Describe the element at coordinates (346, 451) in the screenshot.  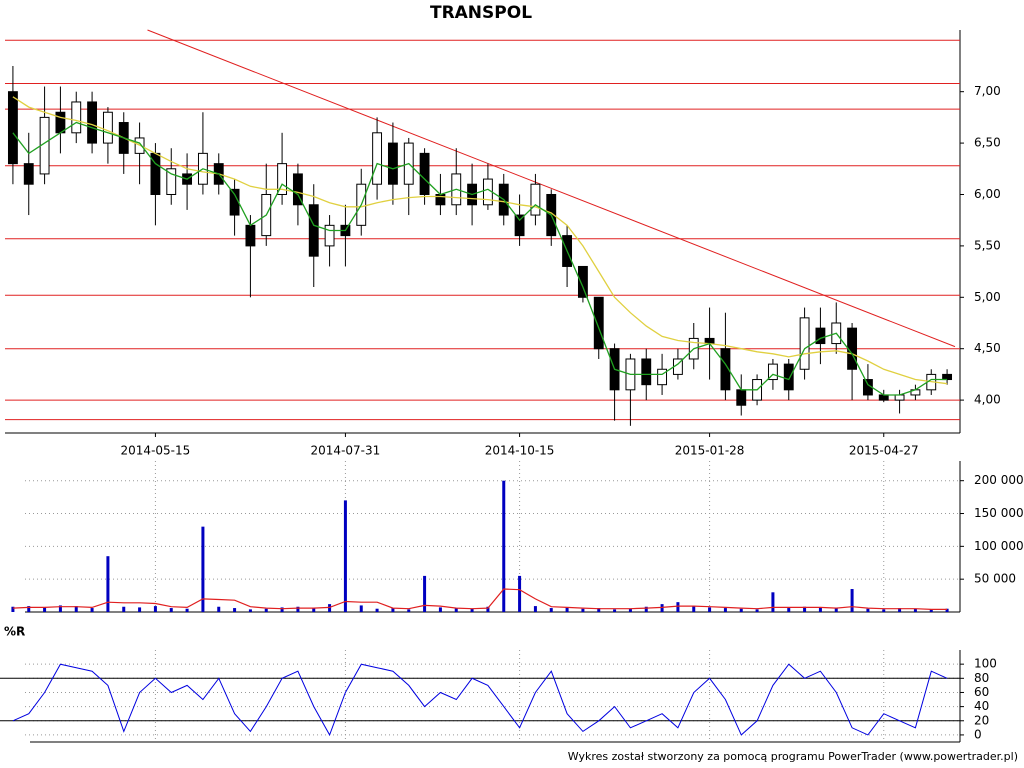
I see `x-tick-label: 2014-07-31` at that location.